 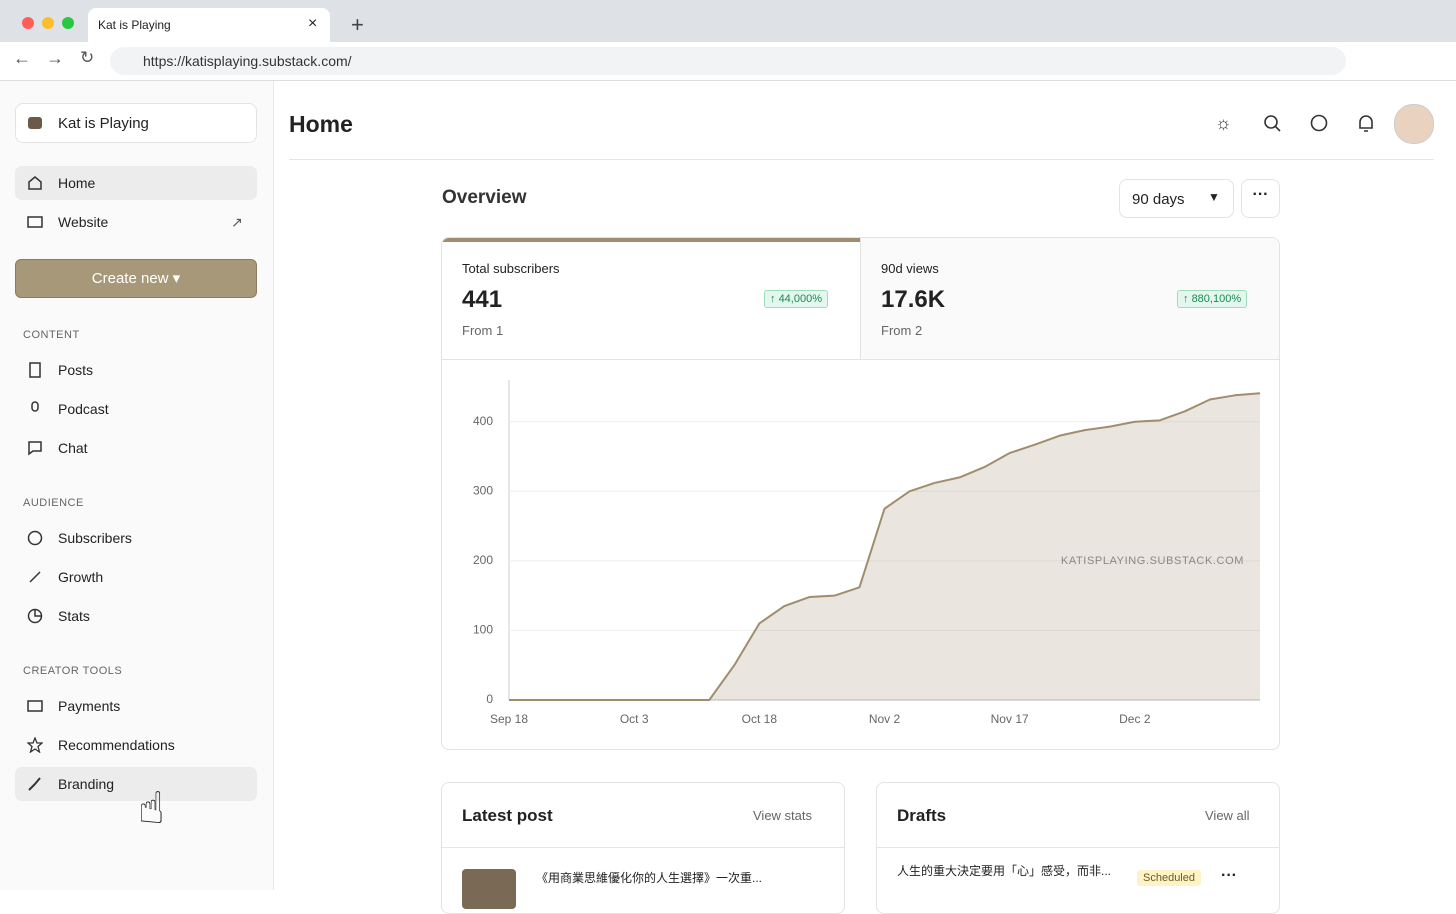 I want to click on stat-value: 17.6K, so click(x=913, y=299).